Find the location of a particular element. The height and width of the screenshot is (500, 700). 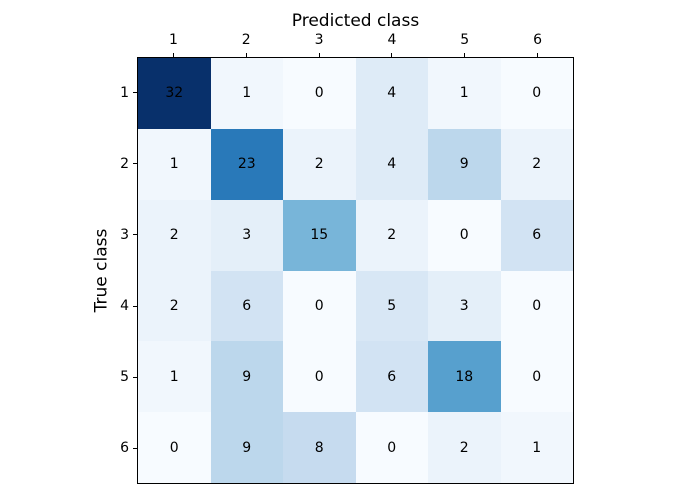

x-tick-label: 2 is located at coordinates (246, 40).